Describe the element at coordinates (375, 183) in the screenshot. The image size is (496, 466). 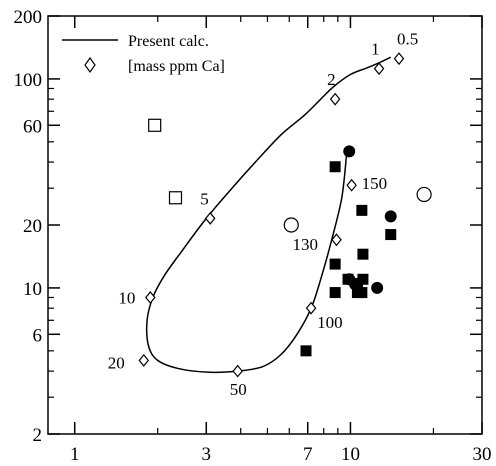
I see `ca-point-label: 150` at that location.